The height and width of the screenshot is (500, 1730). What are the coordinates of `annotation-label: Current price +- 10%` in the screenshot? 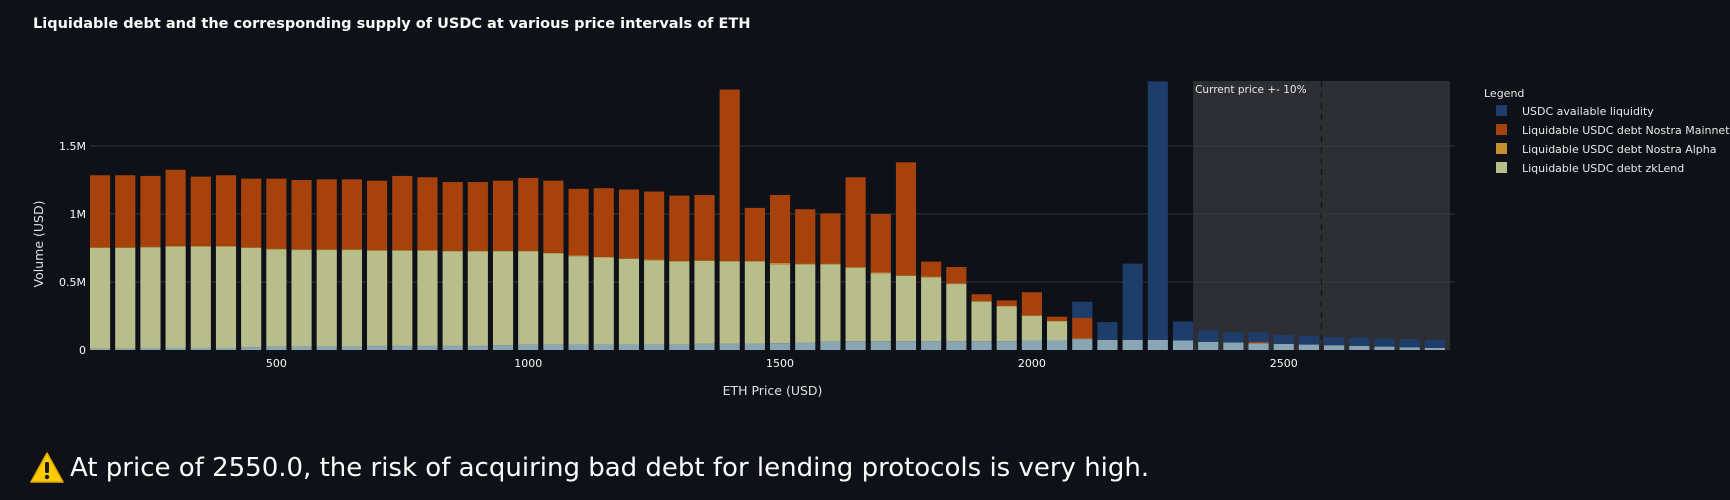 It's located at (1251, 90).